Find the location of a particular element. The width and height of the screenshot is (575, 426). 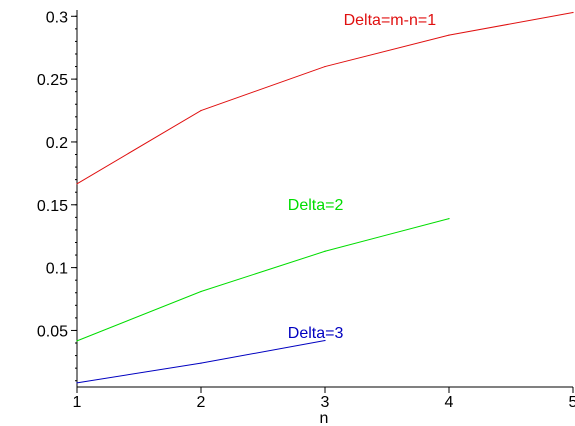

x-tick-label: 2 is located at coordinates (201, 402).